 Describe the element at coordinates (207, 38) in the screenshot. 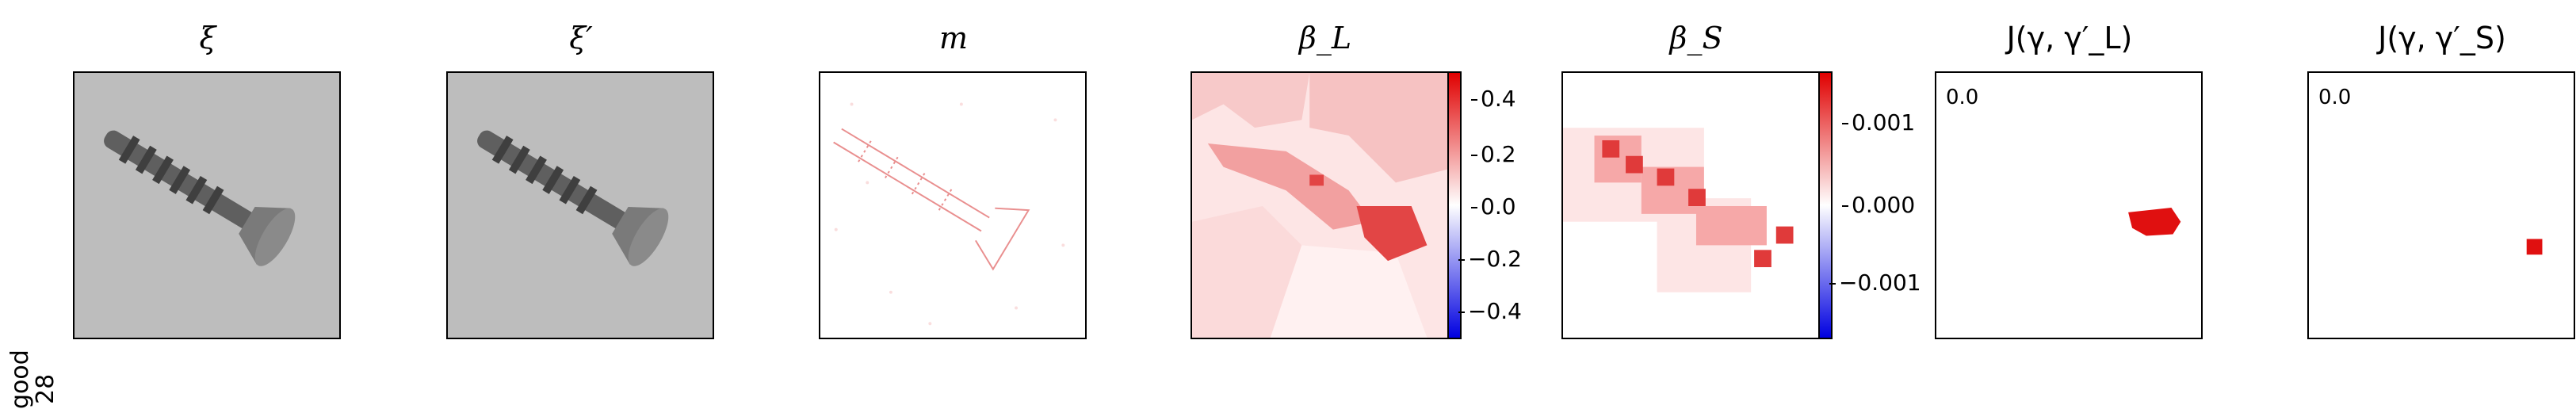

I see `panel-title-xi: ξ` at that location.